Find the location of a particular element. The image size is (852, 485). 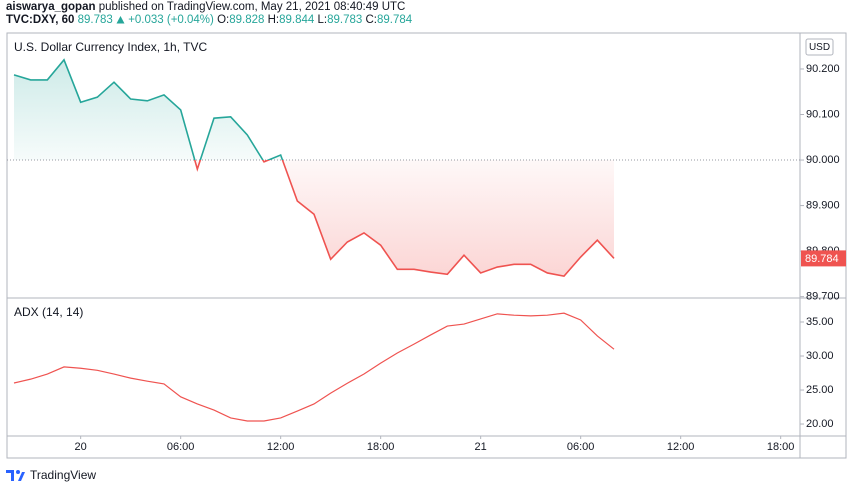

y-tick-label: 90.200 is located at coordinates (823, 69).